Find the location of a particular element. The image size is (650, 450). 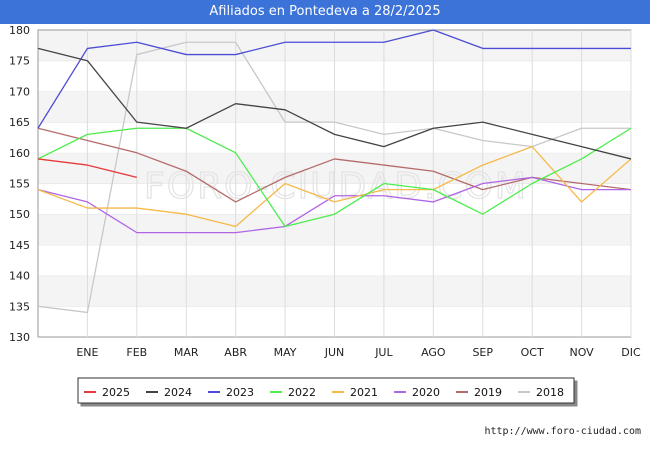

x-tick-label: AGO is located at coordinates (433, 352).